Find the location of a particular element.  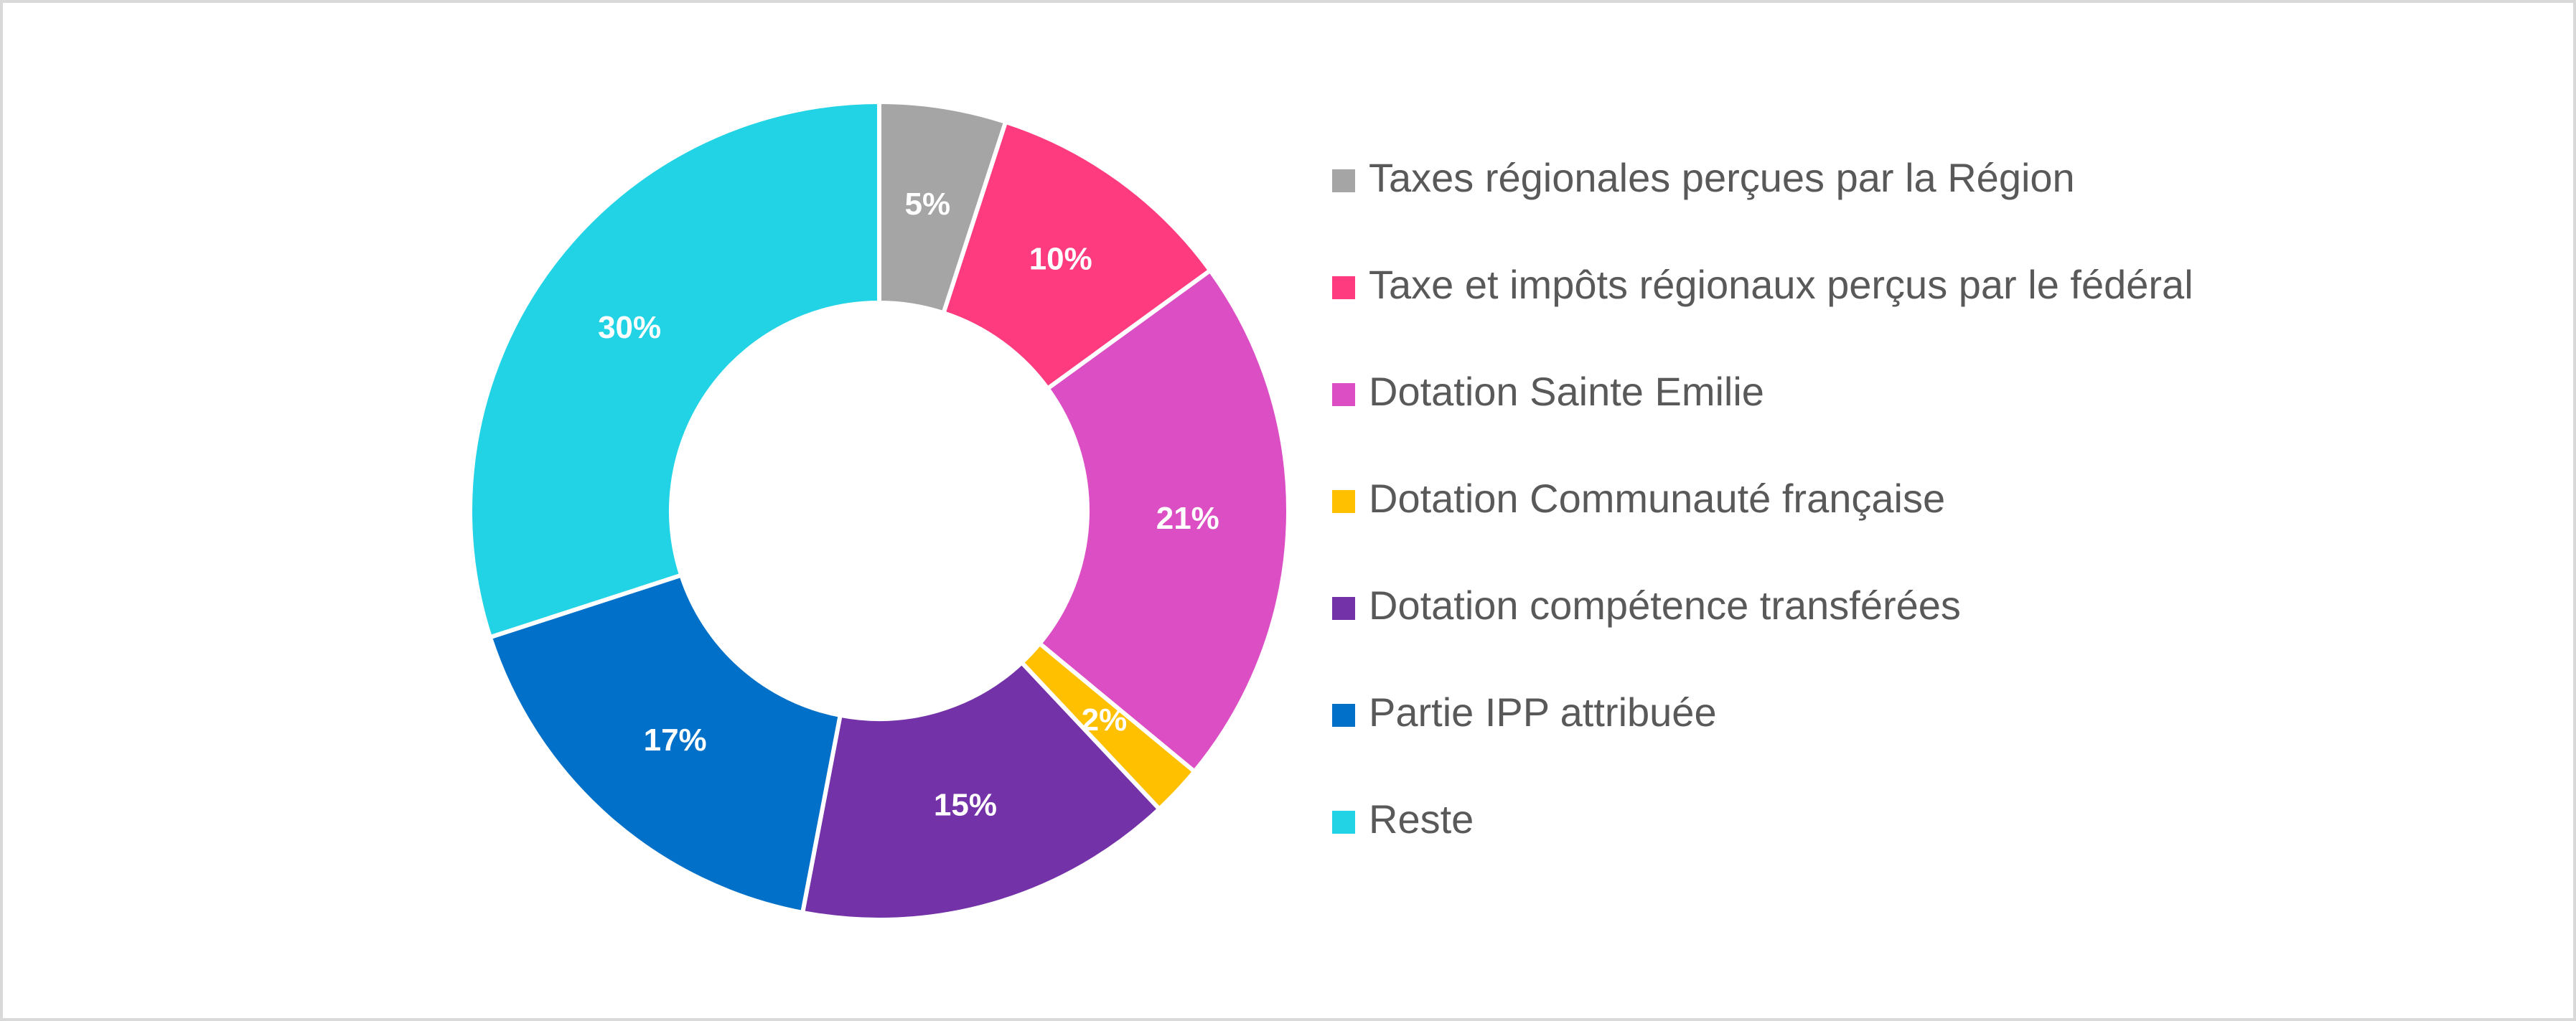

data-label: 21% is located at coordinates (1187, 518).